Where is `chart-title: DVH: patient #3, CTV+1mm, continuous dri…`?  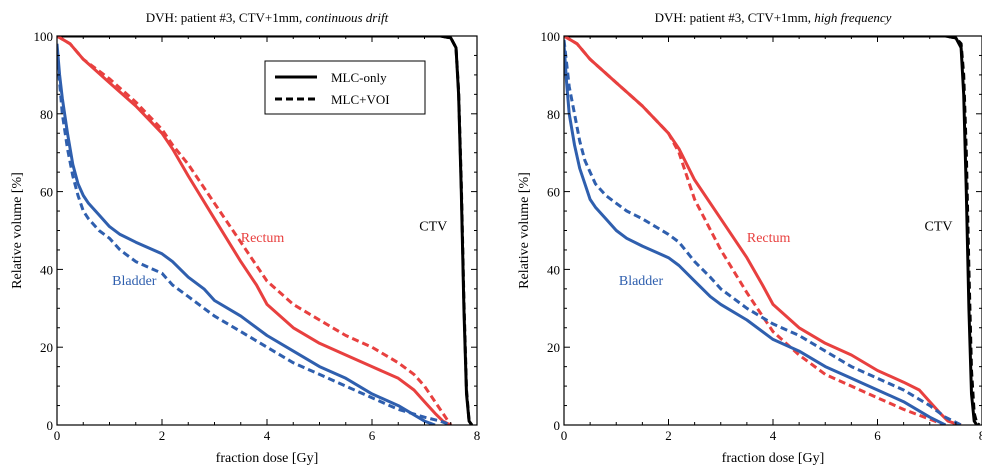 chart-title: DVH: patient #3, CTV+1mm, continuous dri… is located at coordinates (267, 17).